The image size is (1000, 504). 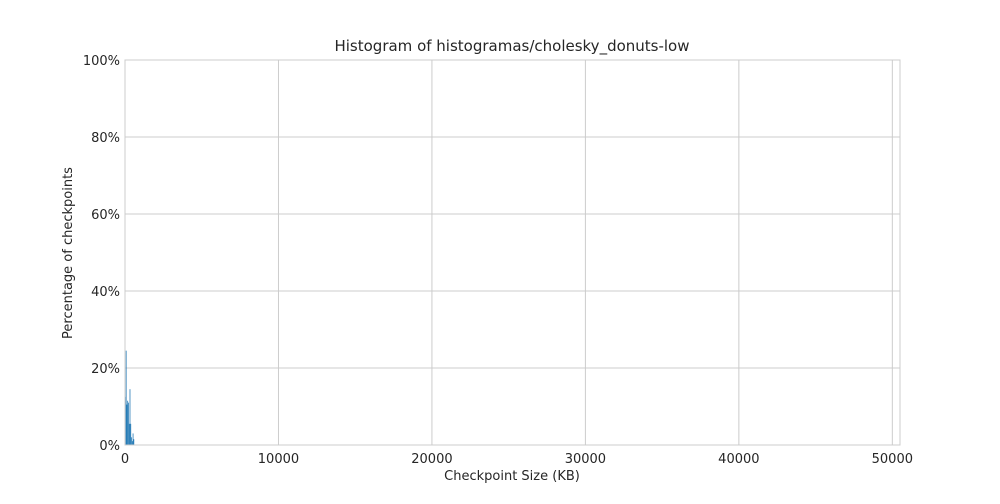 I want to click on x-tick-label: 20000, so click(x=431, y=459).